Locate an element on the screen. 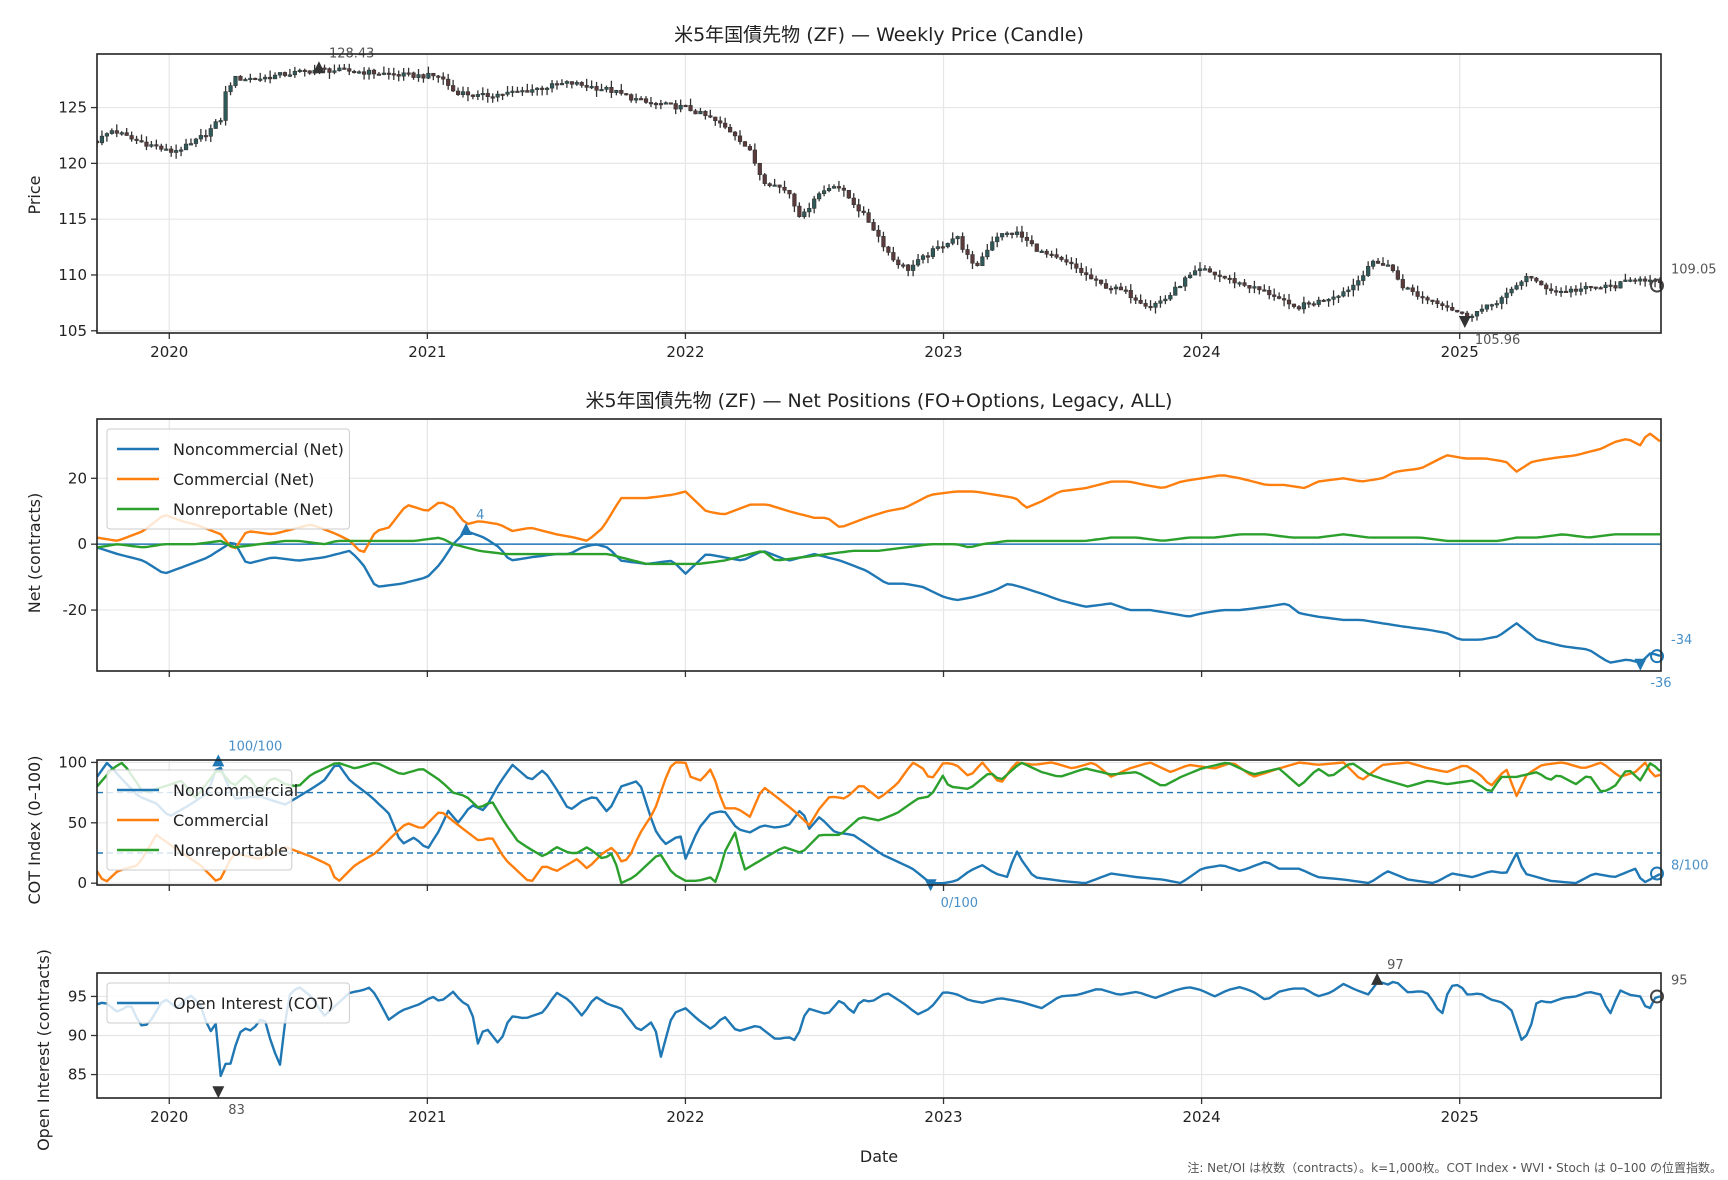 Image resolution: width=1728 pixels, height=1180 pixels. x-tick-label: 2020 is located at coordinates (169, 352).